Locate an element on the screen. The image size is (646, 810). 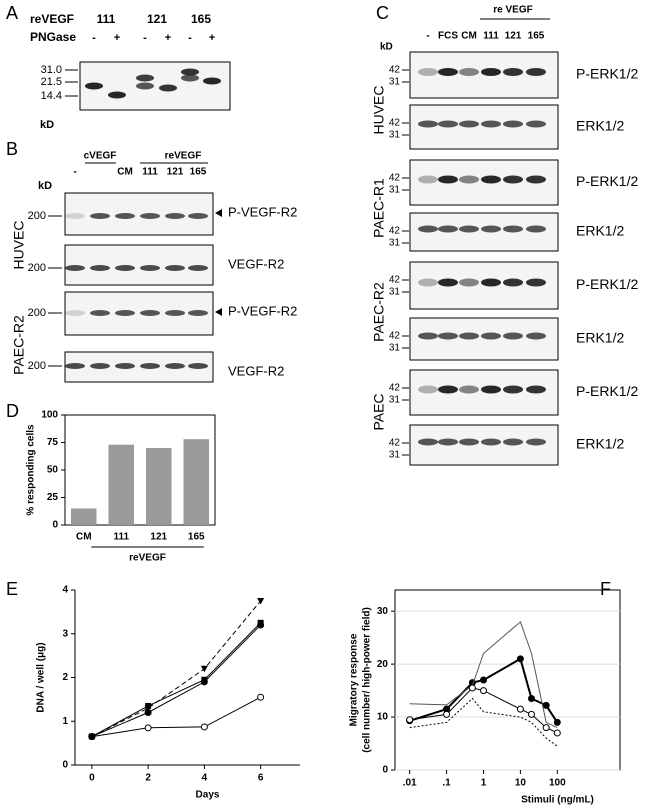
panel-label: A is located at coordinates (12, 13).